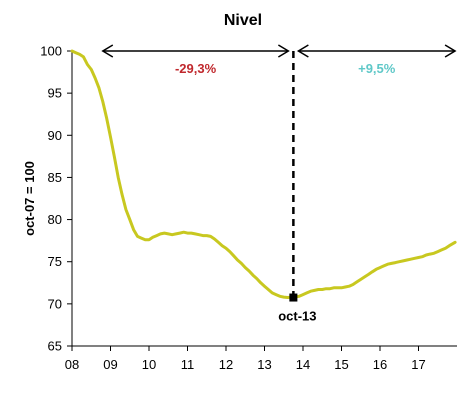 The width and height of the screenshot is (472, 400). What do you see at coordinates (55, 93) in the screenshot?
I see `y-tick-label: 95` at bounding box center [55, 93].